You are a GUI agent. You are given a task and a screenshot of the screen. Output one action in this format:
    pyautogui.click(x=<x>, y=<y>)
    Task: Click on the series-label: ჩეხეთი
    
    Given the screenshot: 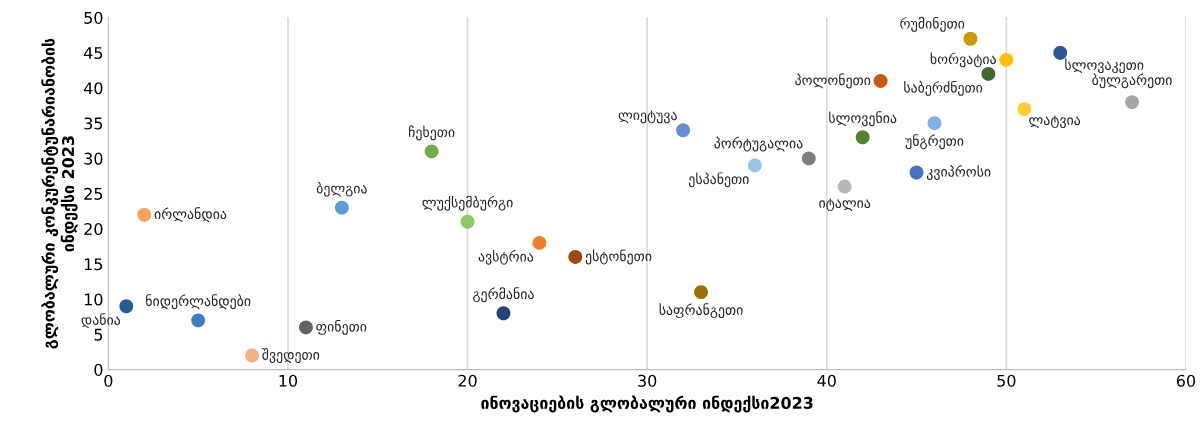 What is the action you would take?
    pyautogui.click(x=432, y=133)
    